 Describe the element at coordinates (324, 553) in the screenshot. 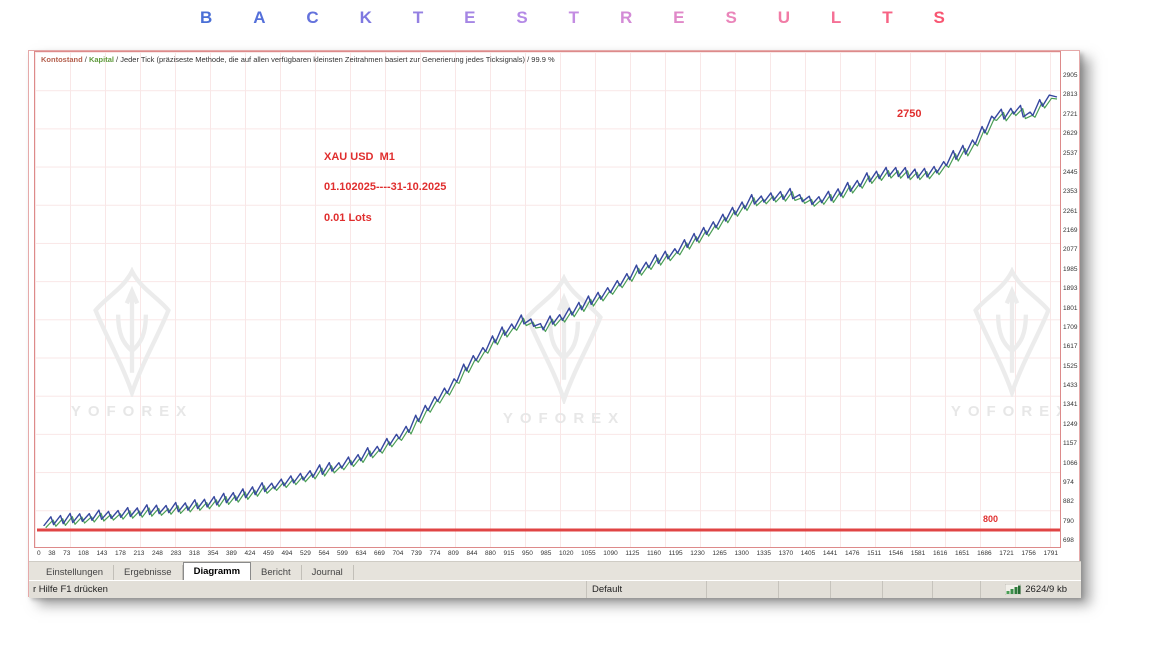

I see `x-tick-label: 564` at that location.